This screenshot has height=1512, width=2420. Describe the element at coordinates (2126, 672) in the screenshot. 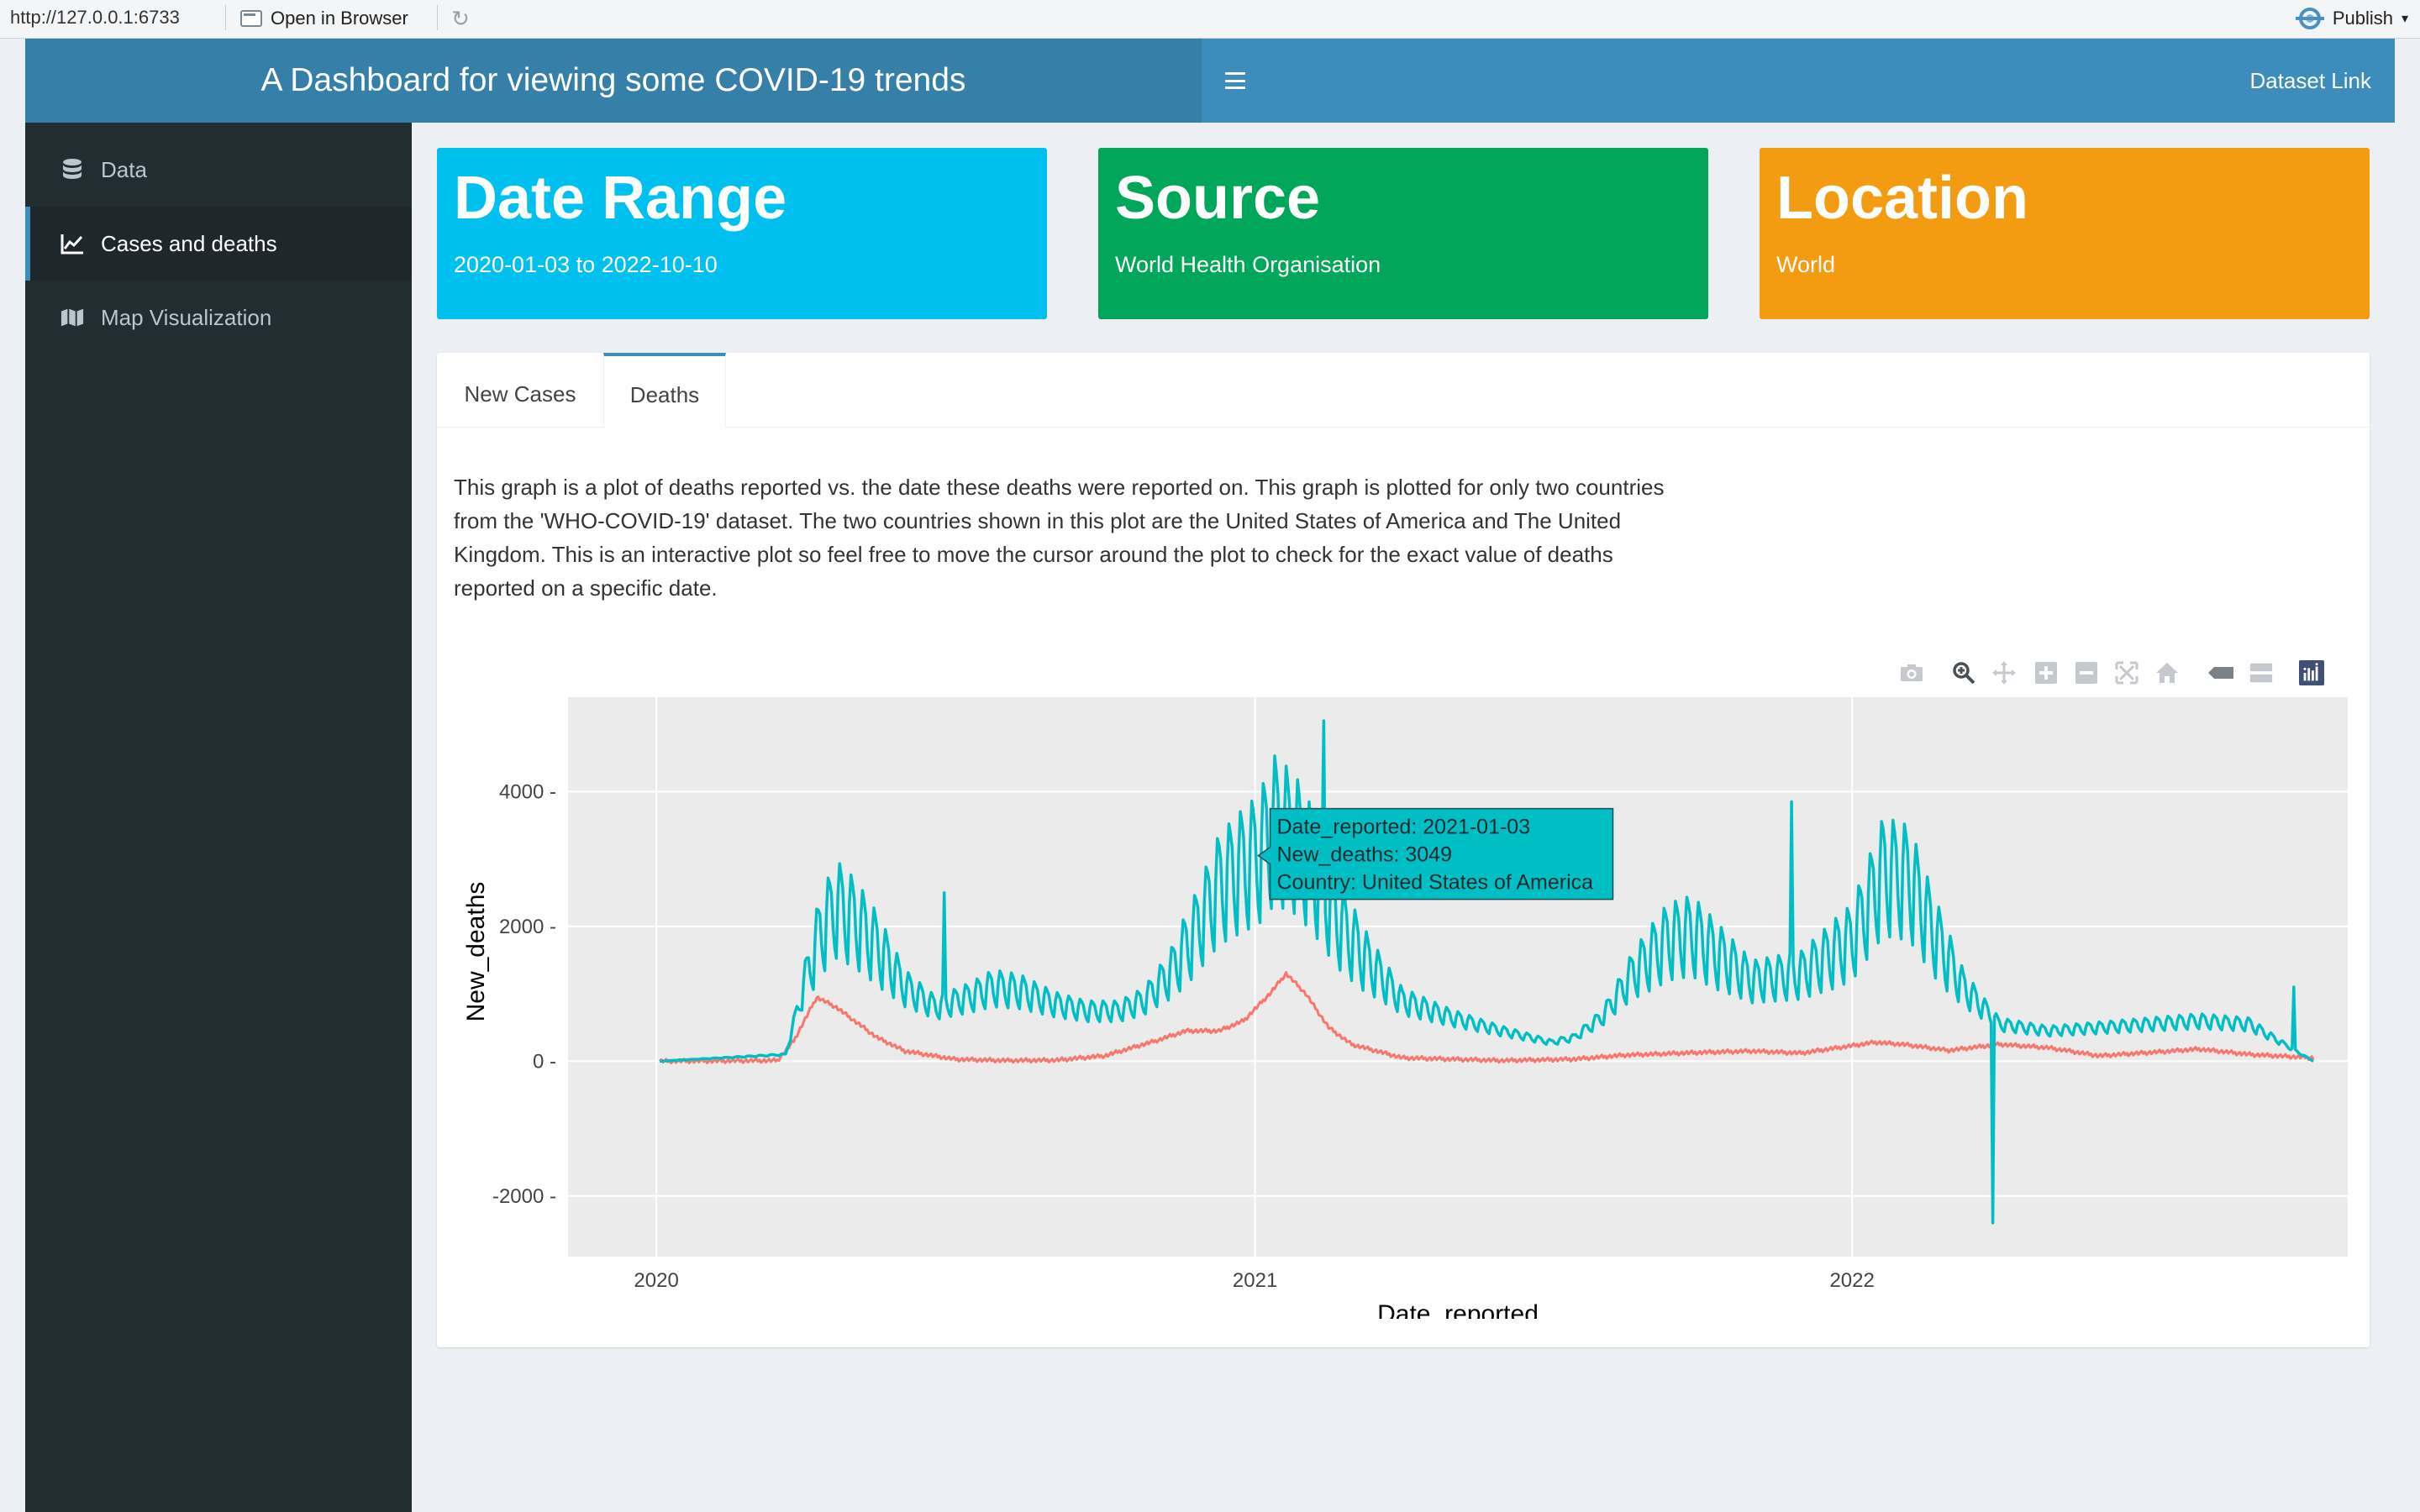

I see `autoscale-icon` at that location.